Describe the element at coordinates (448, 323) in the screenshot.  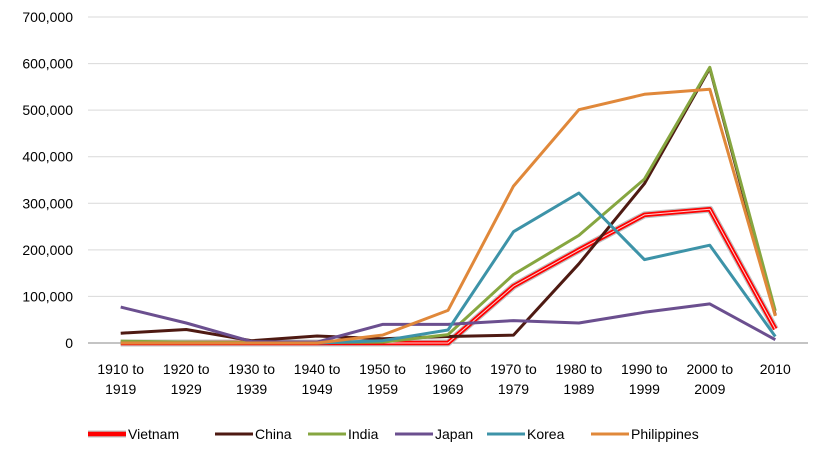
I see `series-line-japan` at that location.